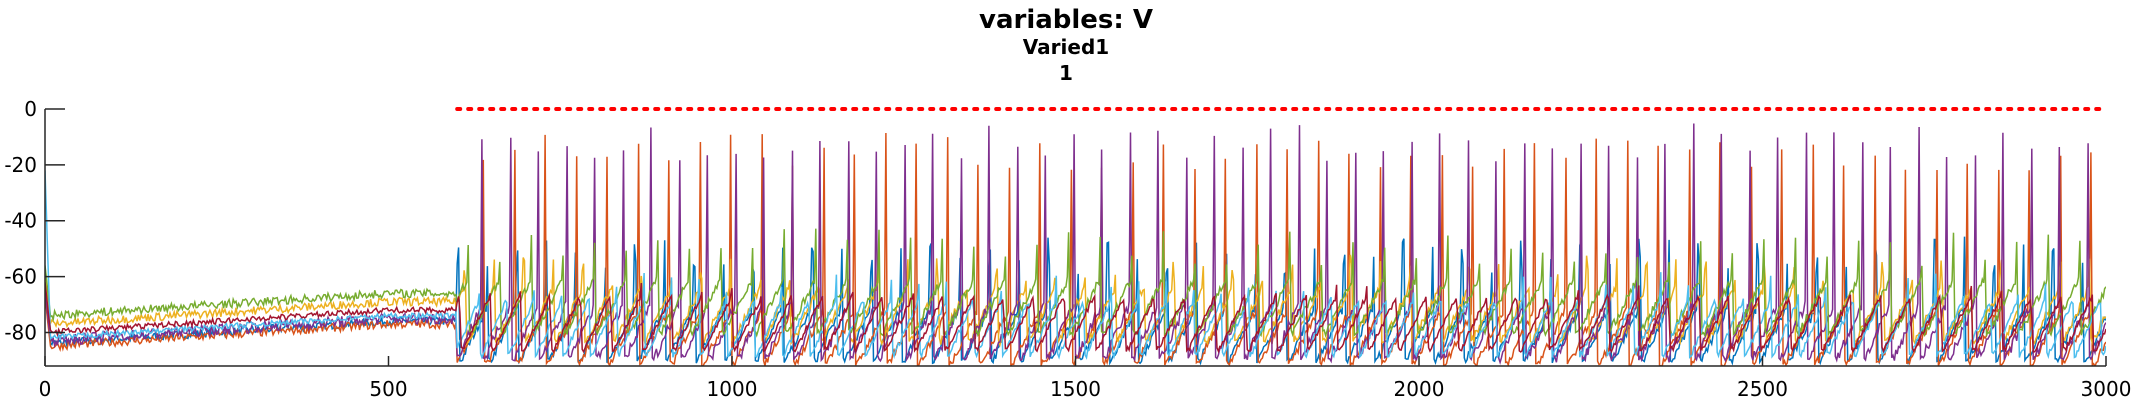 The height and width of the screenshot is (400, 2133). Describe the element at coordinates (20, 165) in the screenshot. I see `y-tick-label: -20` at that location.